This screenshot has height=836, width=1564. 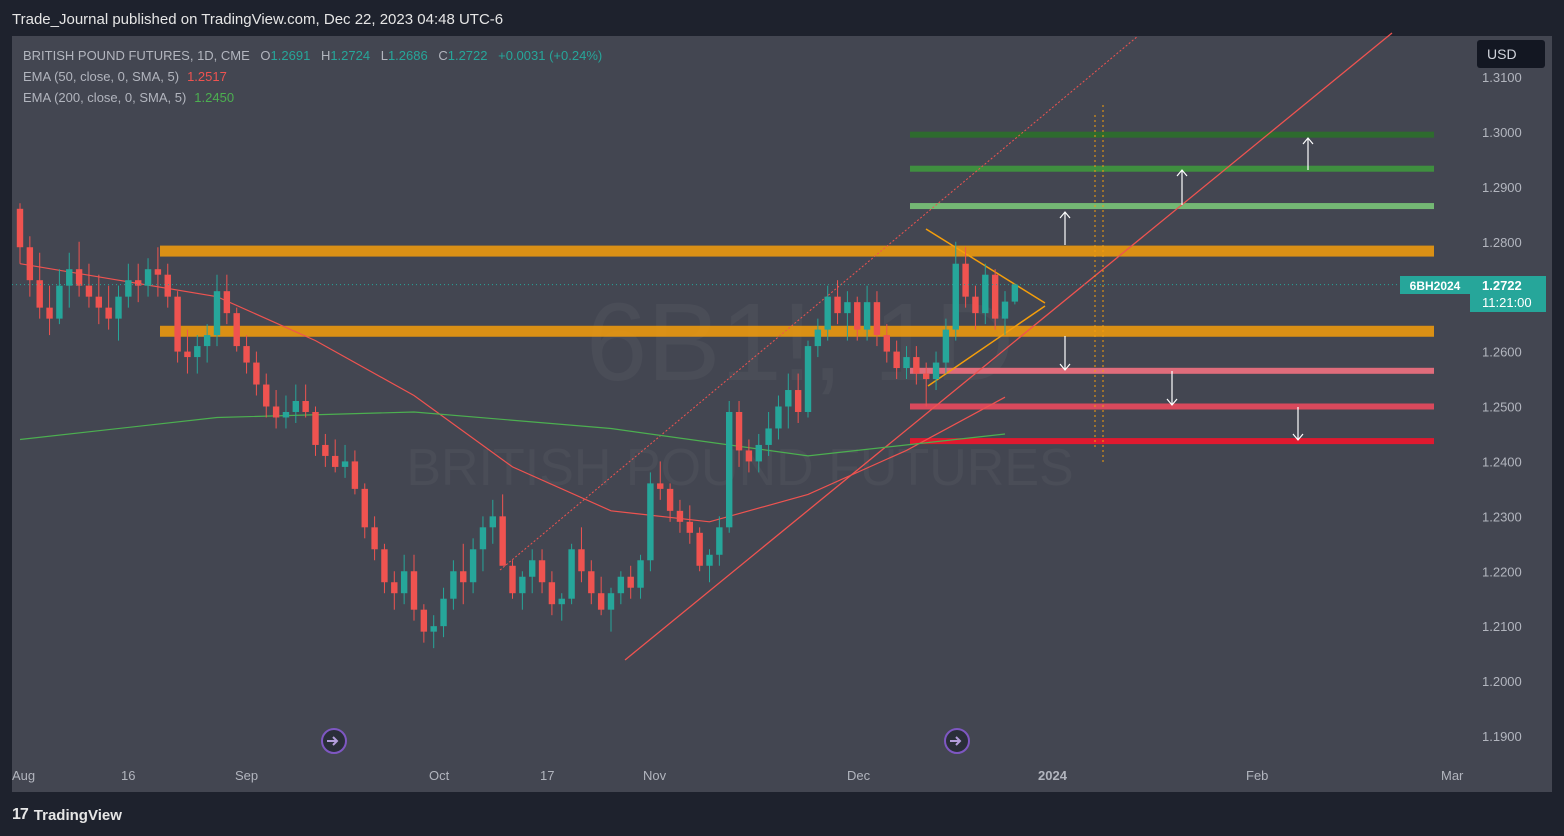 I want to click on legend-symbol: BRITISH POUND FUTURES, 1D, CME, so click(x=136, y=55).